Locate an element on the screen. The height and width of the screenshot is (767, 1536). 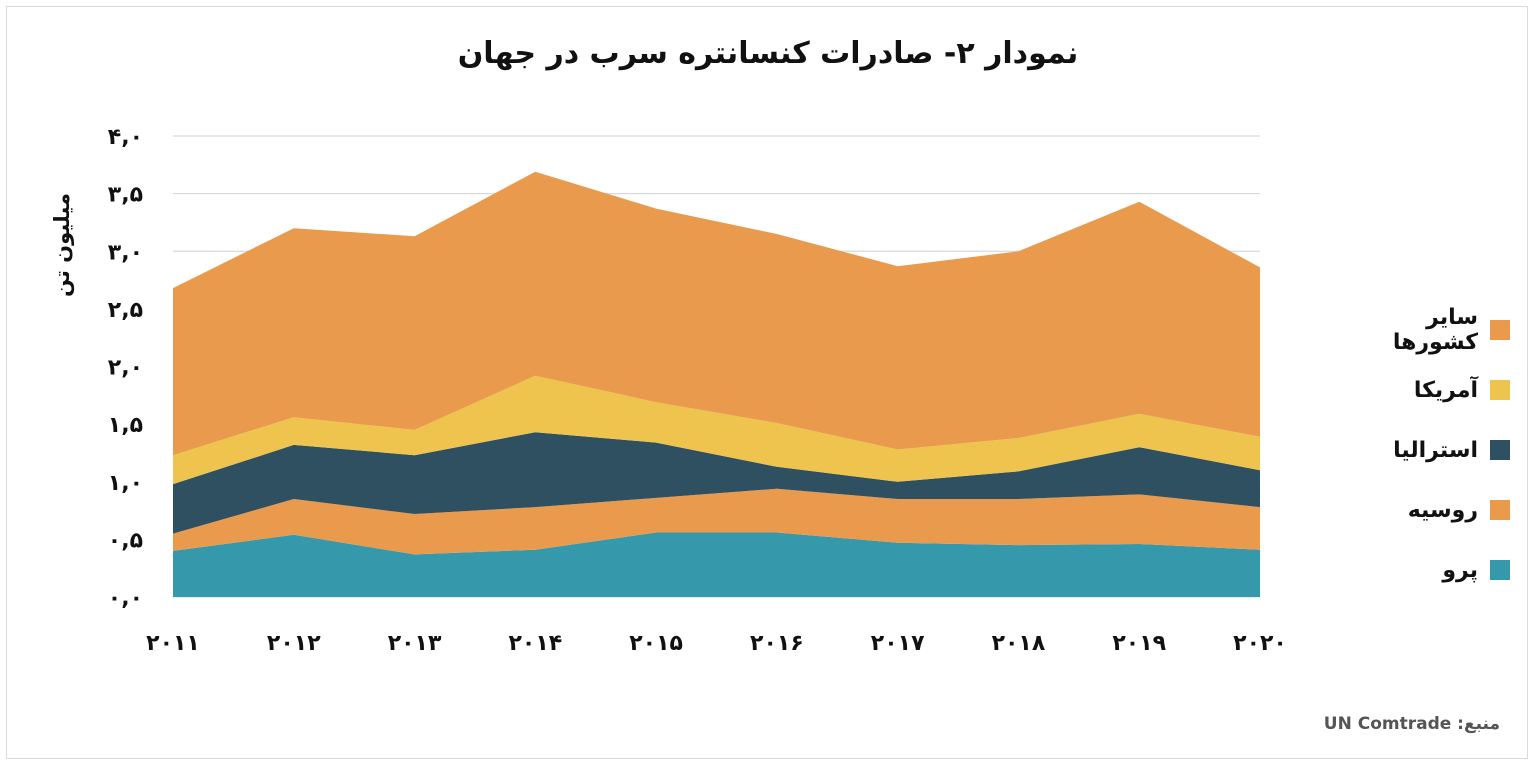
legend-item: آمریکا is located at coordinates (1422, 390).